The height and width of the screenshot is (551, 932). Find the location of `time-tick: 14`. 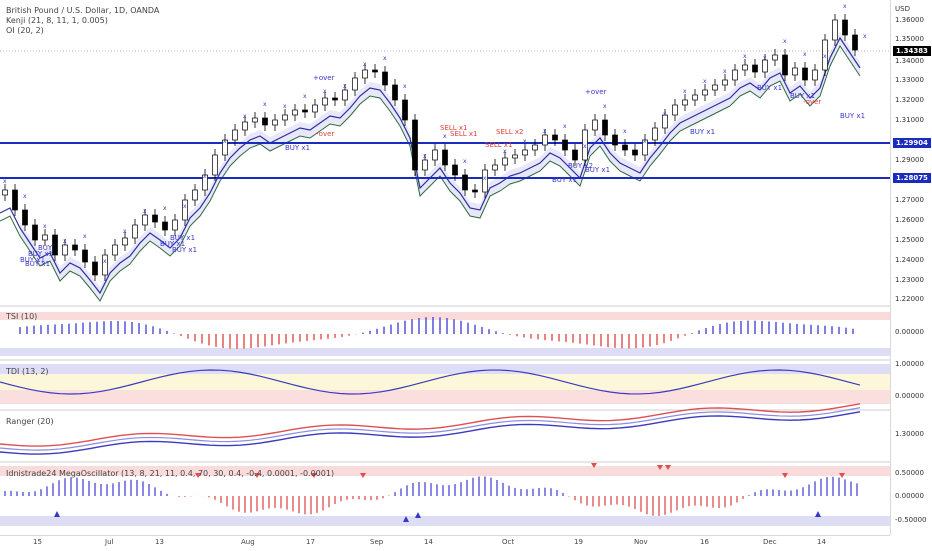

time-tick: 14 is located at coordinates (821, 542).